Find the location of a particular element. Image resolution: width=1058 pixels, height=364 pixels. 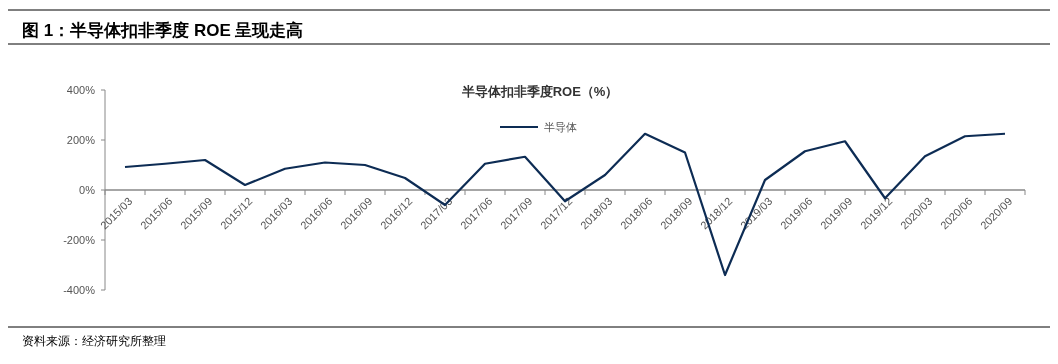

y-tick-label: 0% is located at coordinates (87, 190).